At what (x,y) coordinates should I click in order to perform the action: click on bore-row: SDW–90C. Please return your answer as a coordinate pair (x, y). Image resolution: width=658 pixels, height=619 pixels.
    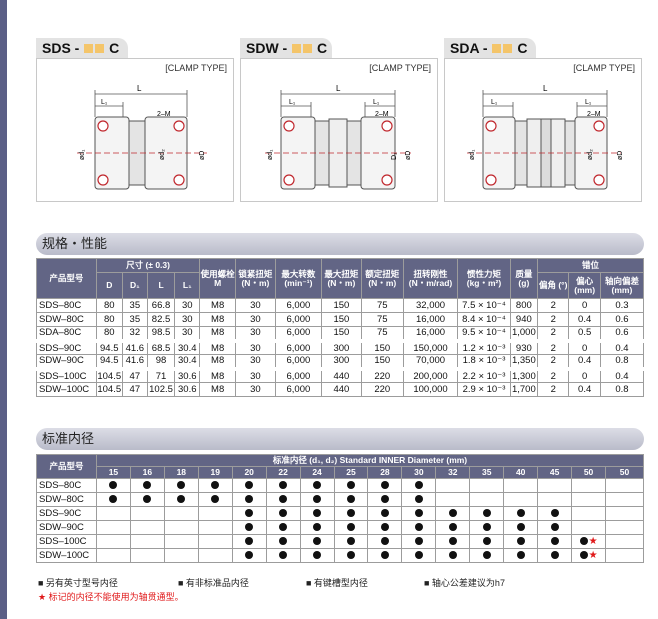
    Looking at the image, I should click on (340, 527).